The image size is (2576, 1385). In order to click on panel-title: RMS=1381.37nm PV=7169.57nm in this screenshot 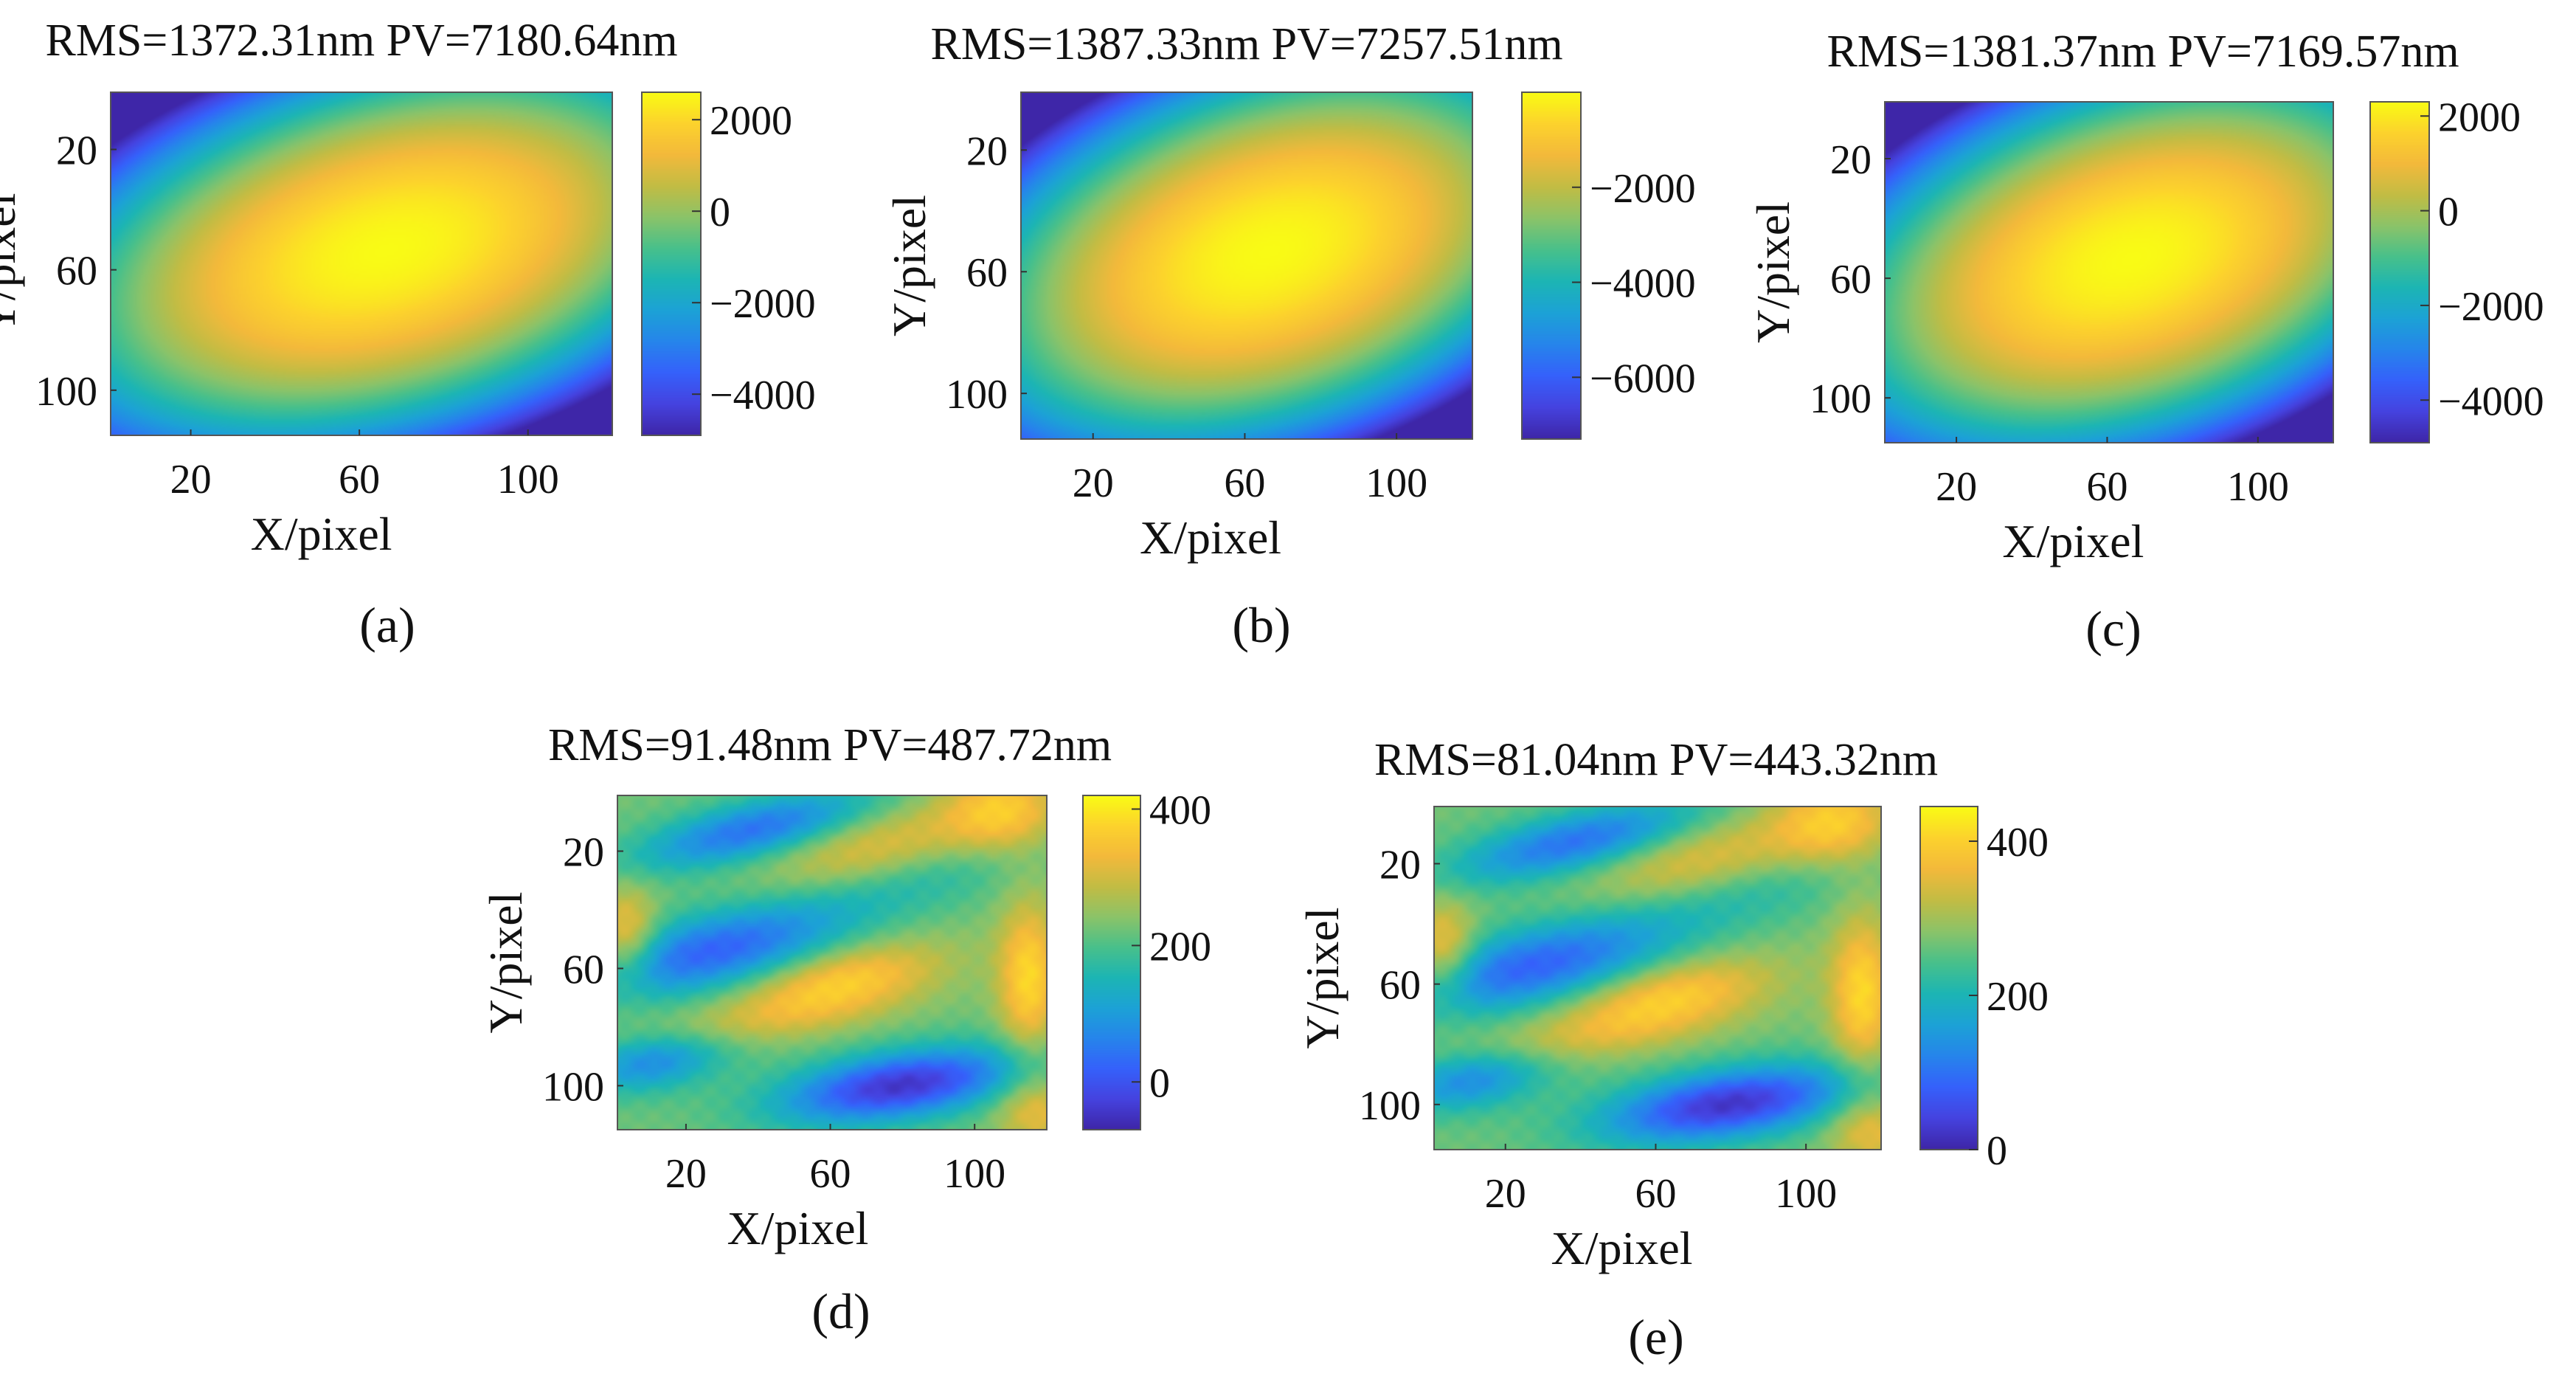, I will do `click(2143, 52)`.